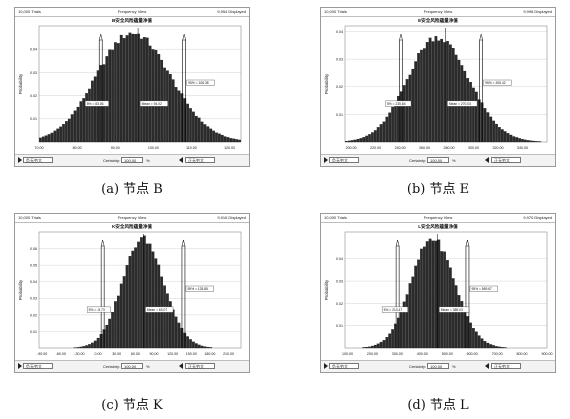 This screenshot has height=419, width=570. I want to click on x-tick-label: 800.00, so click(522, 354).